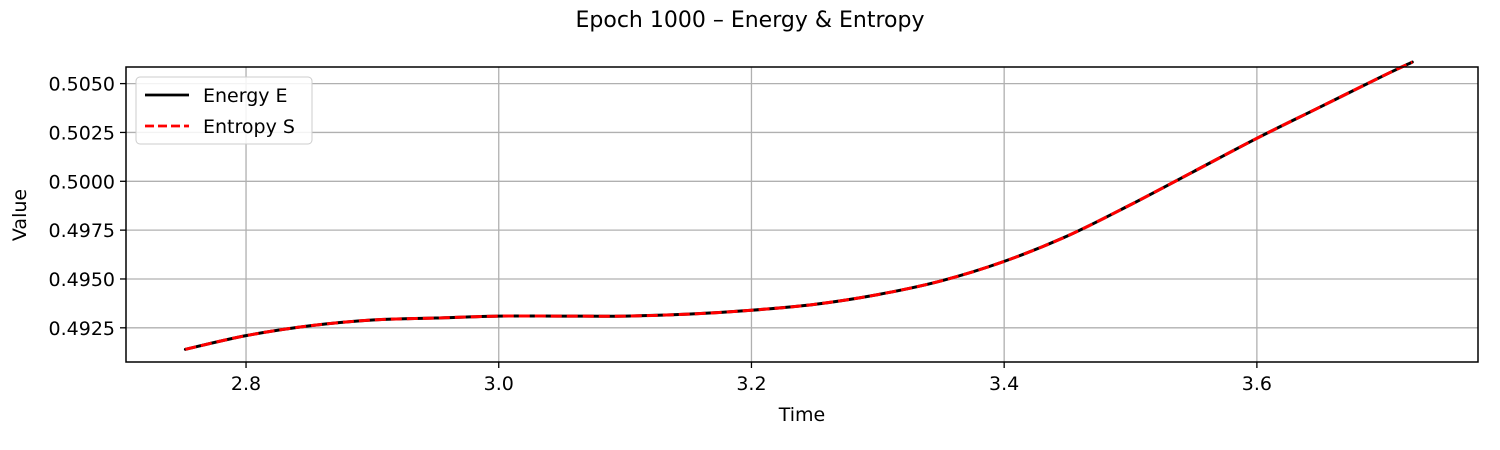  Describe the element at coordinates (82, 133) in the screenshot. I see `y-tick-label: 0.5025` at that location.